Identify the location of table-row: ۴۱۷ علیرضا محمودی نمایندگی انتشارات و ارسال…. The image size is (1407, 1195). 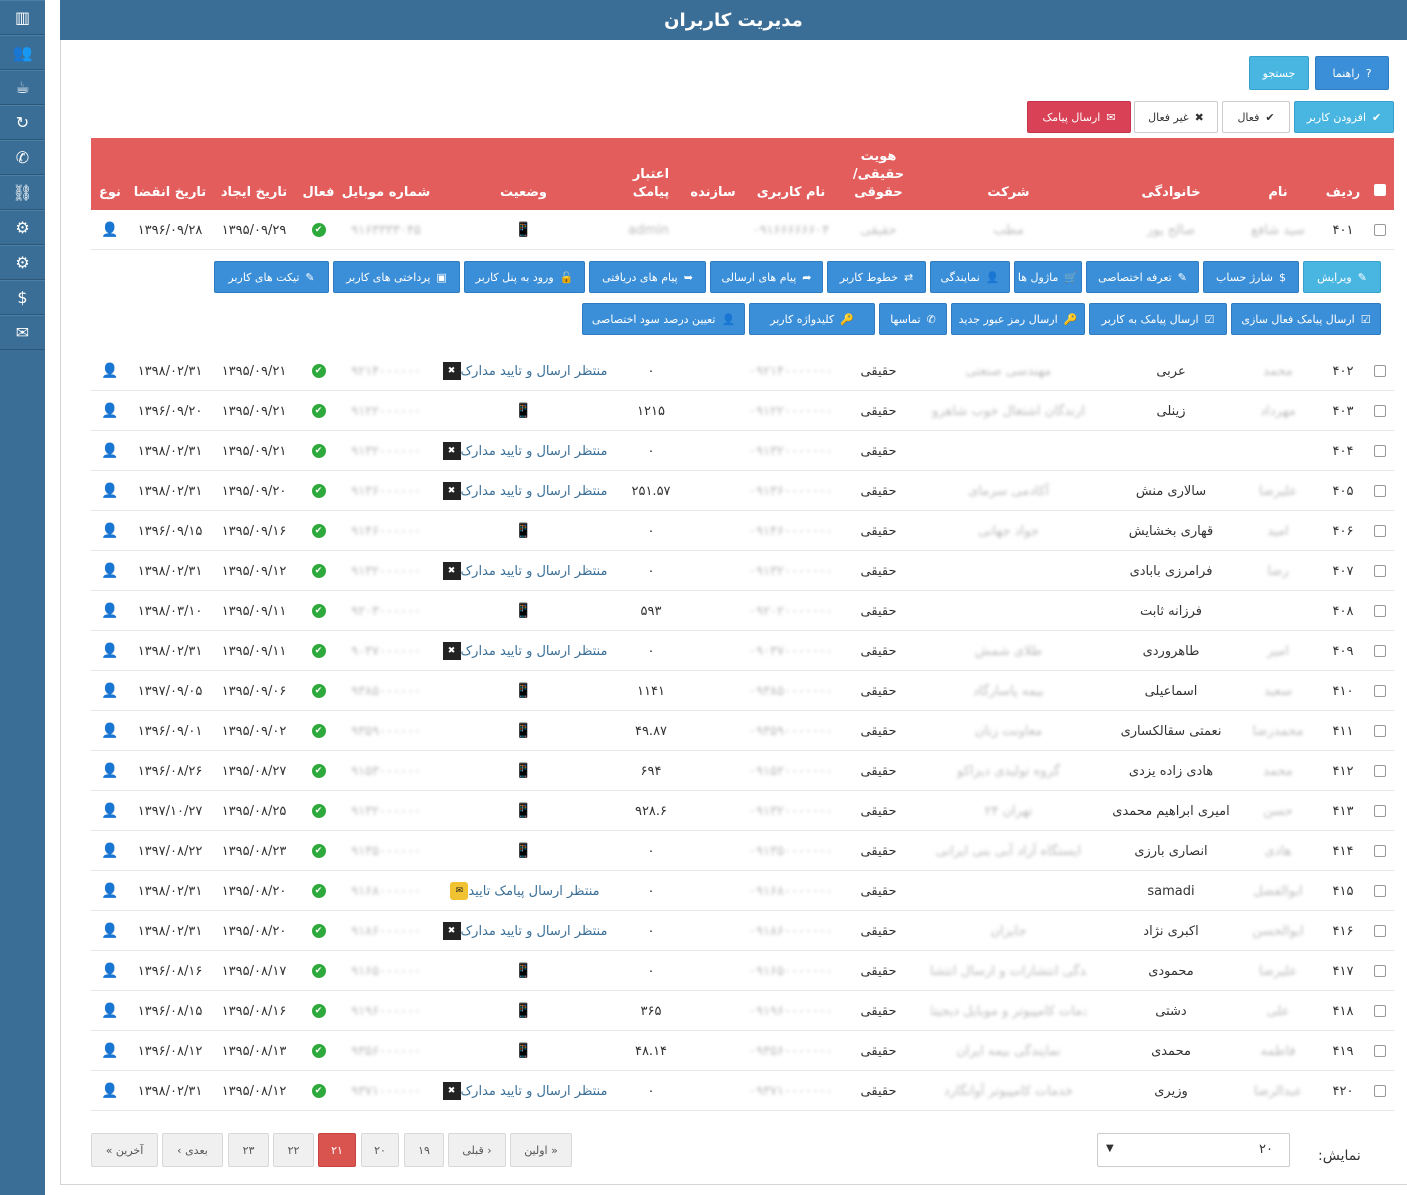
(742, 971).